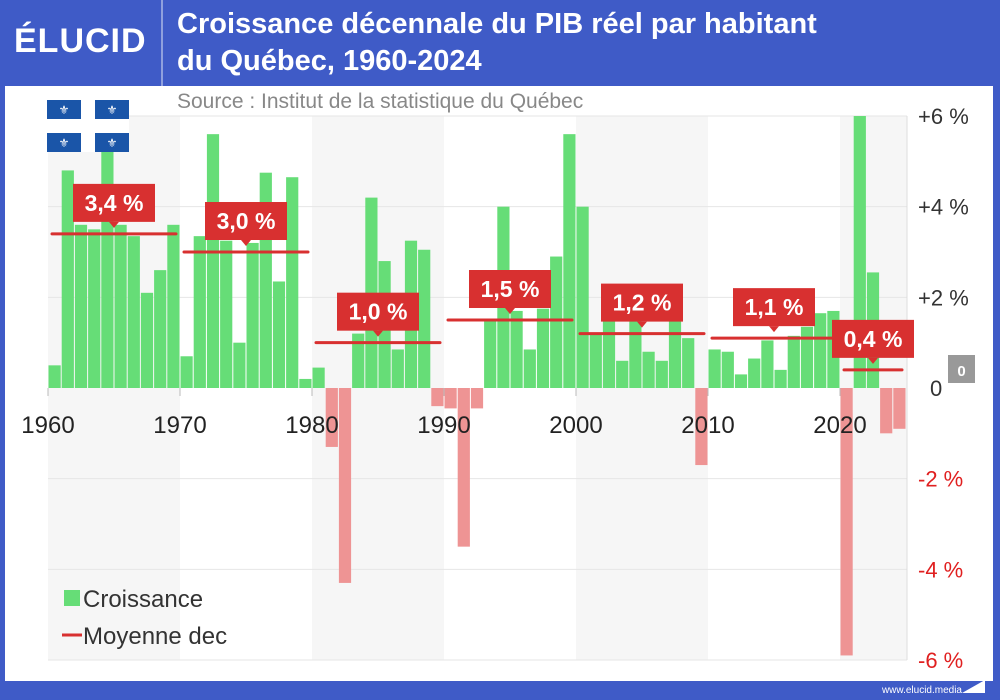 Image resolution: width=1000 pixels, height=700 pixels. What do you see at coordinates (940, 569) in the screenshot?
I see `y-tick-label: -4 %` at bounding box center [940, 569].